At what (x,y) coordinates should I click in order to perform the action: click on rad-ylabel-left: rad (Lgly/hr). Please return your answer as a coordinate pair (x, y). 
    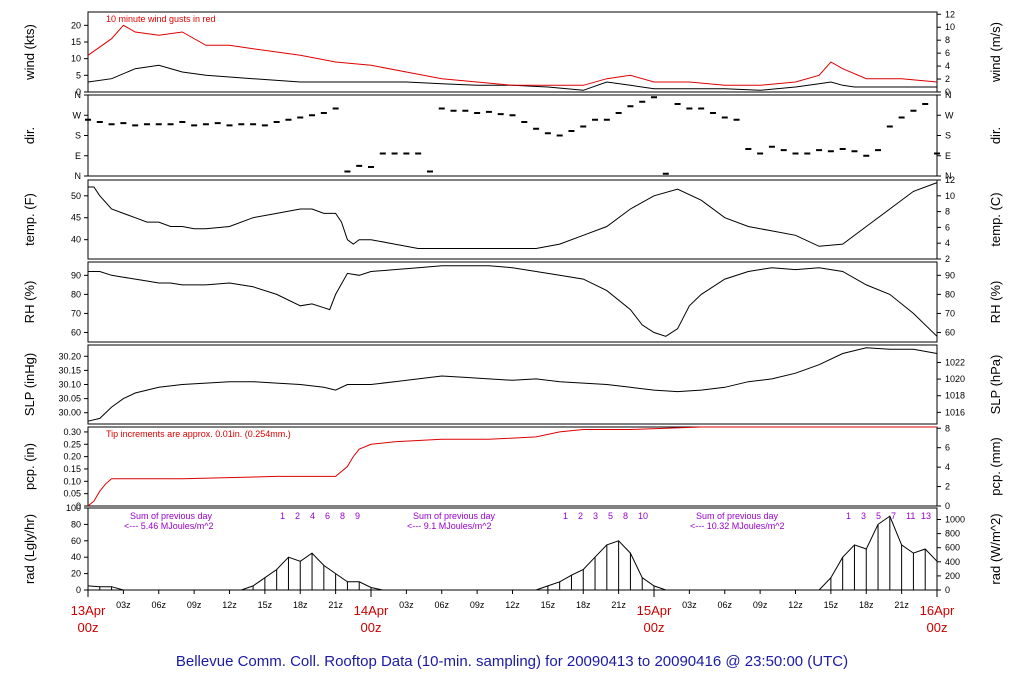
    Looking at the image, I should click on (29, 549).